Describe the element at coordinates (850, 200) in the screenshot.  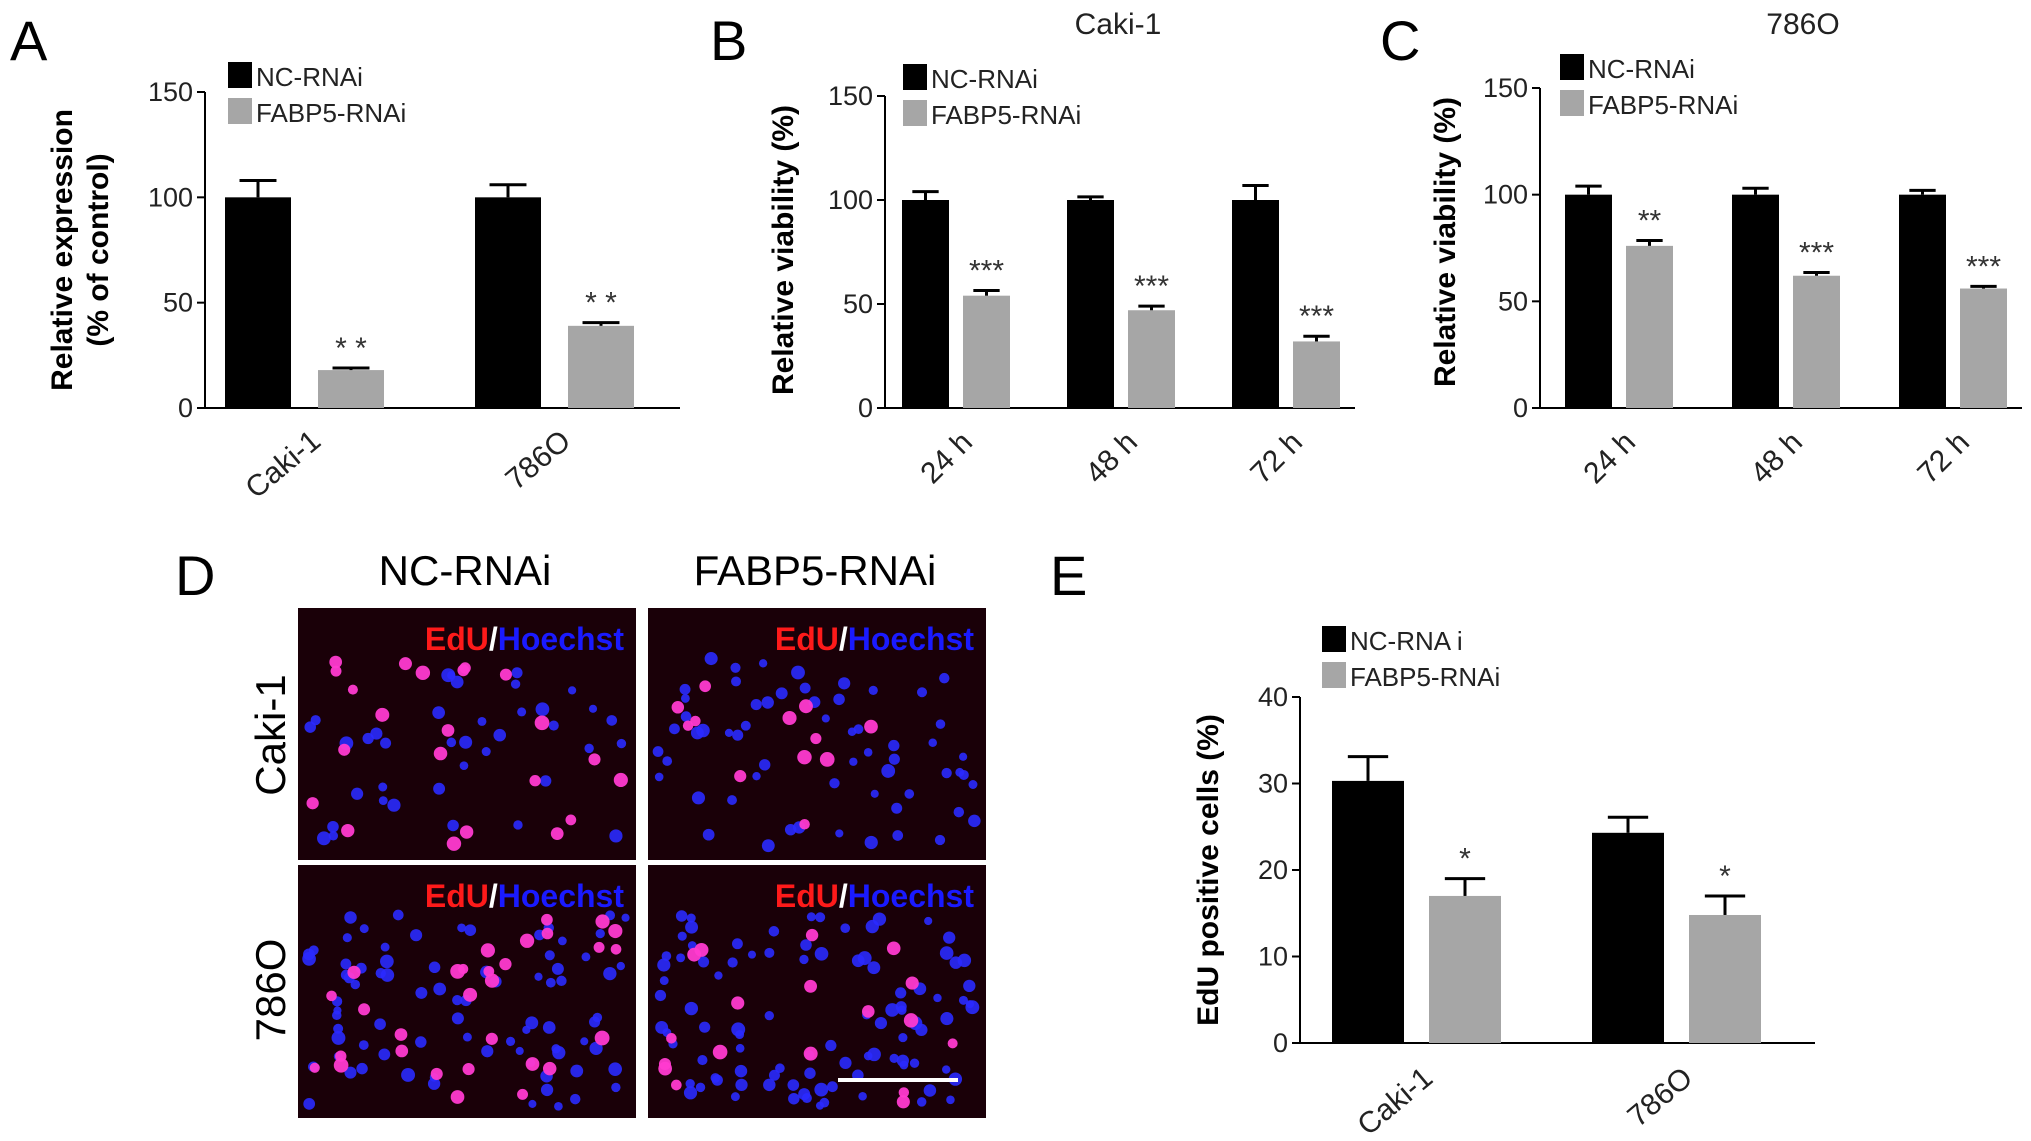
I see `y-tick-label: 100` at that location.